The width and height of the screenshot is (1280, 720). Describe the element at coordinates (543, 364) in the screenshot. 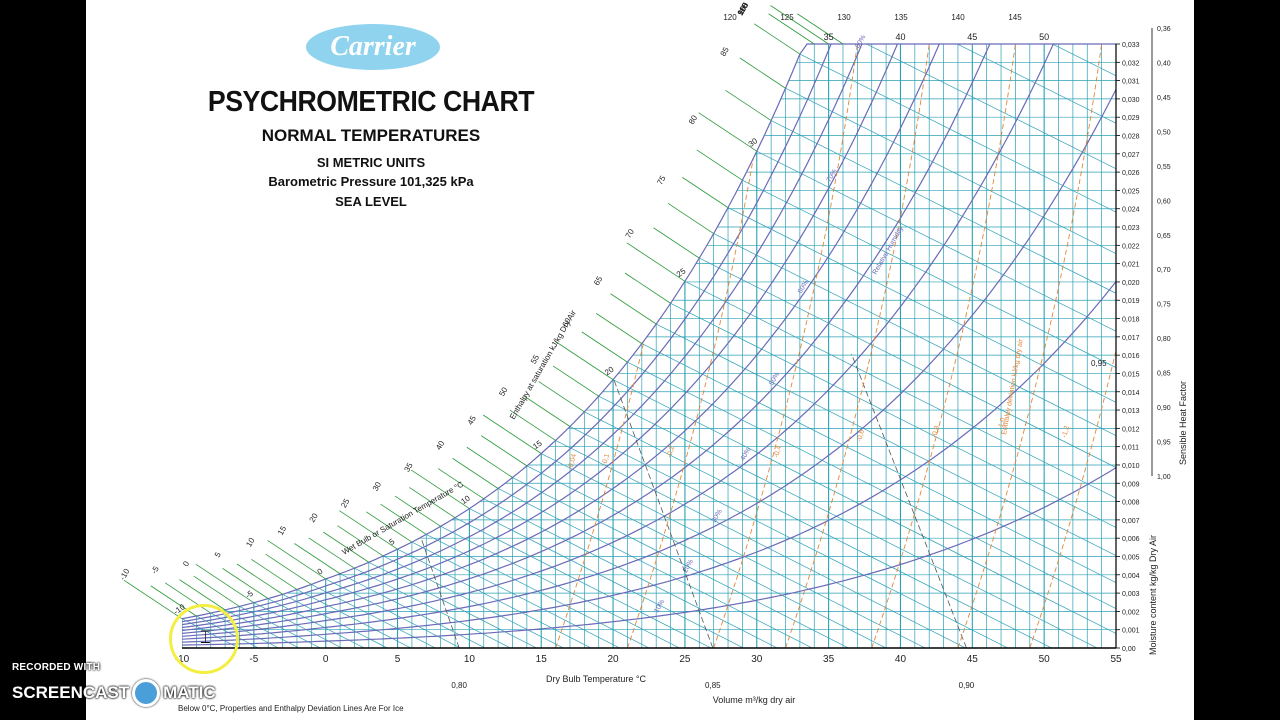

I see `enthalpy-scale-label: Enthalpy at saturation kJ/kg Dry Air` at that location.